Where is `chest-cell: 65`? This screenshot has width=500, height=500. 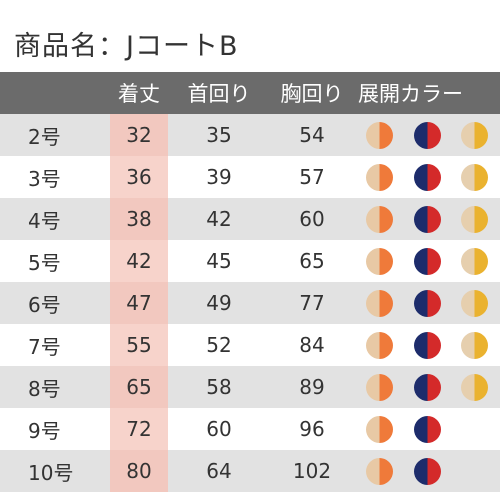 chest-cell: 65 is located at coordinates (312, 261).